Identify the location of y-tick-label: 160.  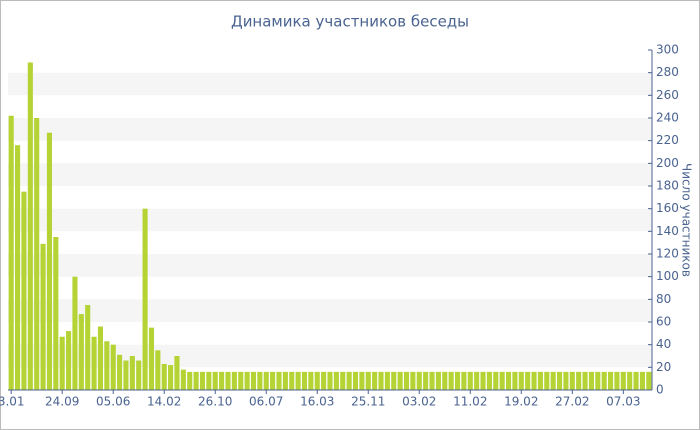
(667, 208).